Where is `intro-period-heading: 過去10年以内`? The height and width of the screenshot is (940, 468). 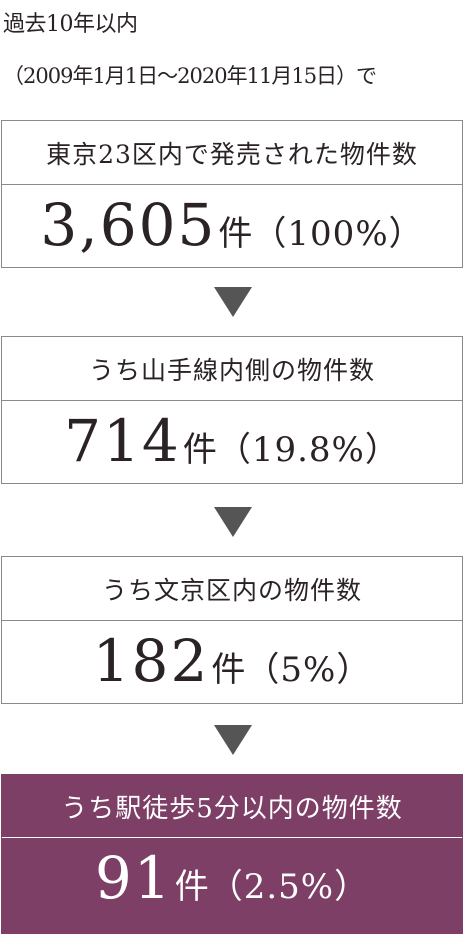
intro-period-heading: 過去10年以内 is located at coordinates (70, 24).